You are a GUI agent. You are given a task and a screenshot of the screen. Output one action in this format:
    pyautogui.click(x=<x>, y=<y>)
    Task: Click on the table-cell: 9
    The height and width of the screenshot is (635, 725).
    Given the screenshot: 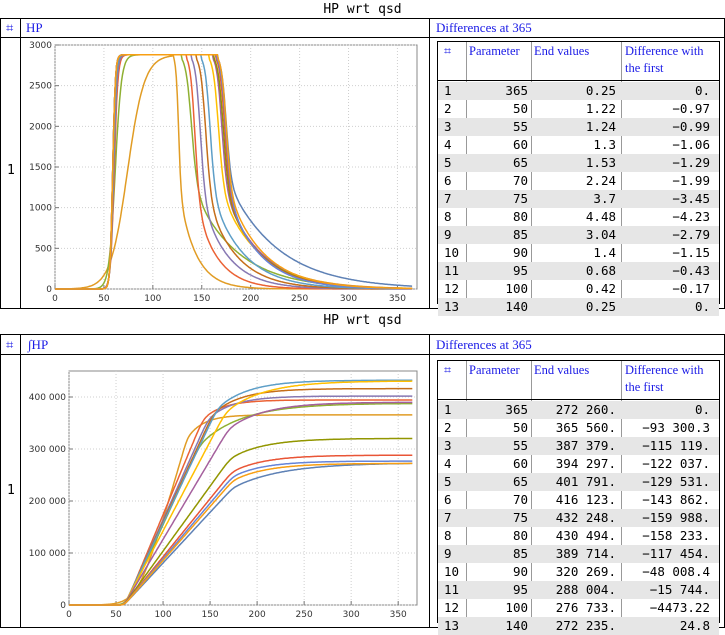 What is the action you would take?
    pyautogui.click(x=448, y=553)
    